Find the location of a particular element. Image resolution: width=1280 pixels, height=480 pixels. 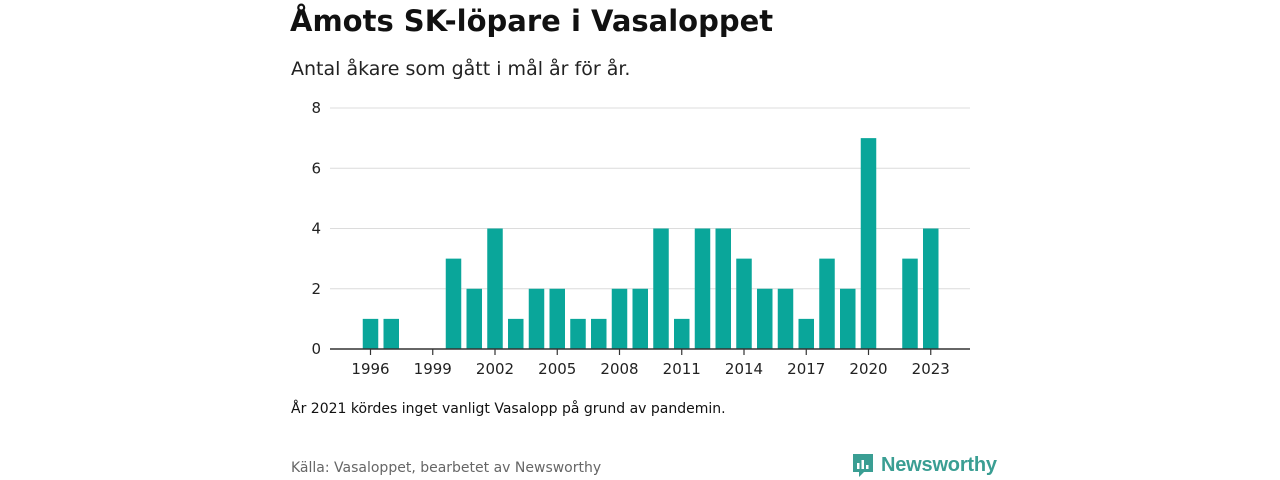

bar-2022 is located at coordinates (910, 303).